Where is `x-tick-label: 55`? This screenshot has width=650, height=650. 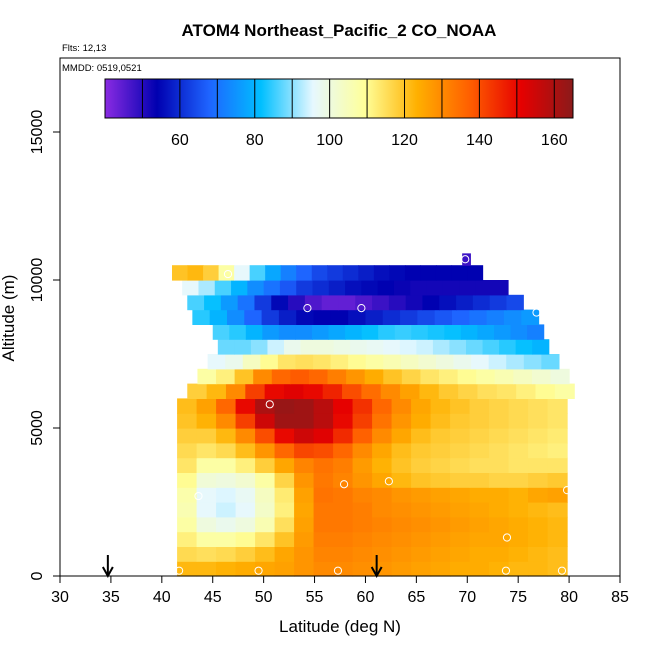 x-tick-label: 55 is located at coordinates (315, 597).